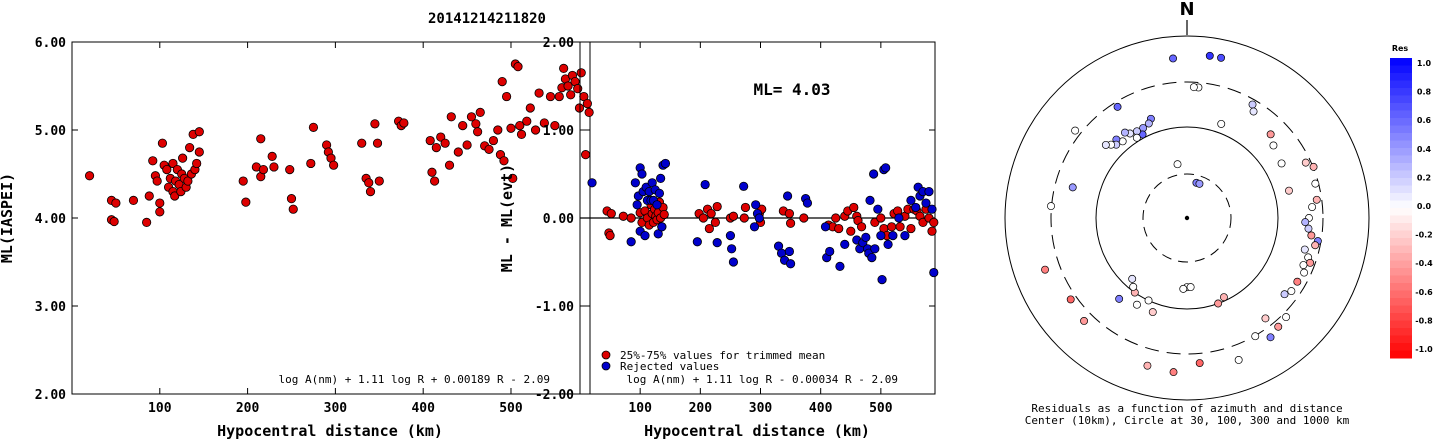 The image size is (1437, 441). What do you see at coordinates (821, 408) in the screenshot?
I see `x-tick-label: 400` at bounding box center [821, 408].